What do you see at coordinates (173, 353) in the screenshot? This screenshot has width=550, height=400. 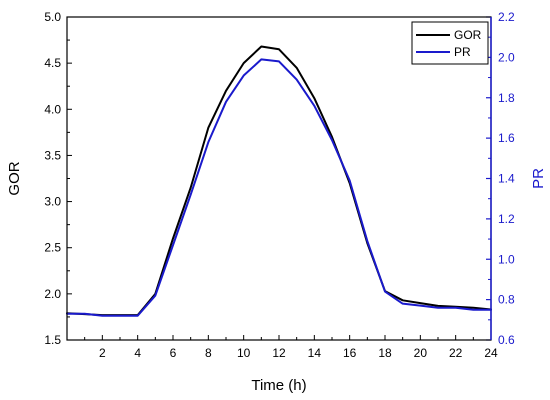 I see `x-tick-label: 6` at bounding box center [173, 353].